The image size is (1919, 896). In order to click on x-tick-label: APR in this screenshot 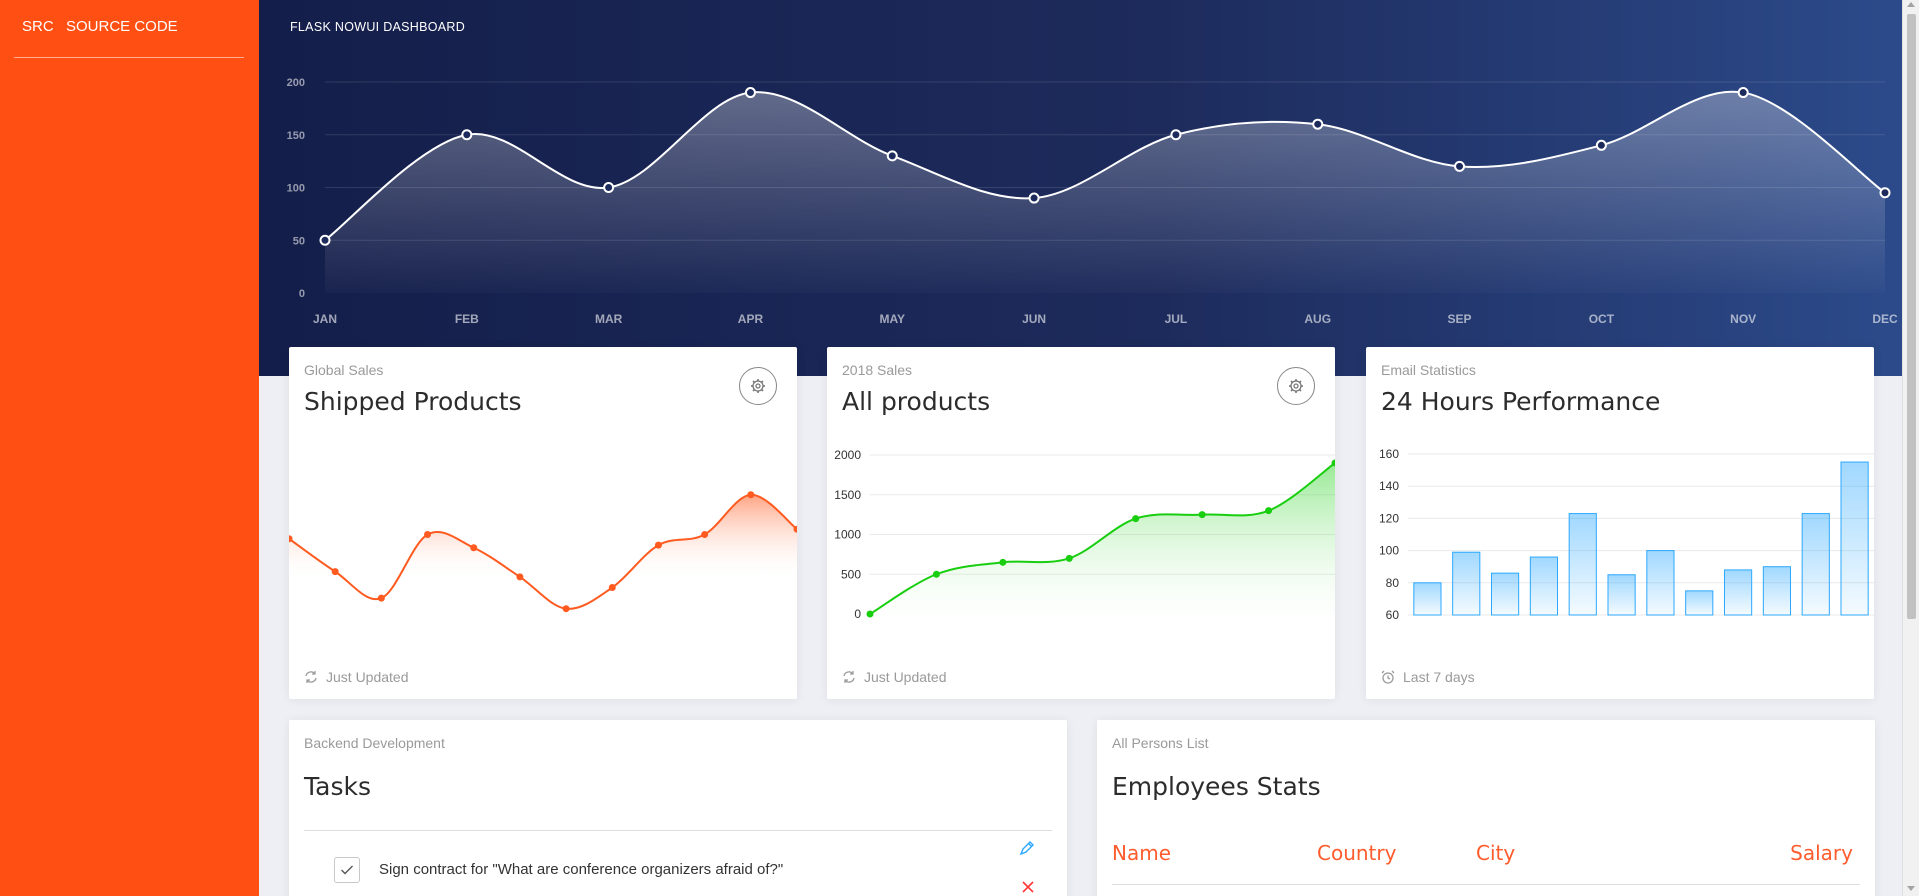, I will do `click(751, 319)`.